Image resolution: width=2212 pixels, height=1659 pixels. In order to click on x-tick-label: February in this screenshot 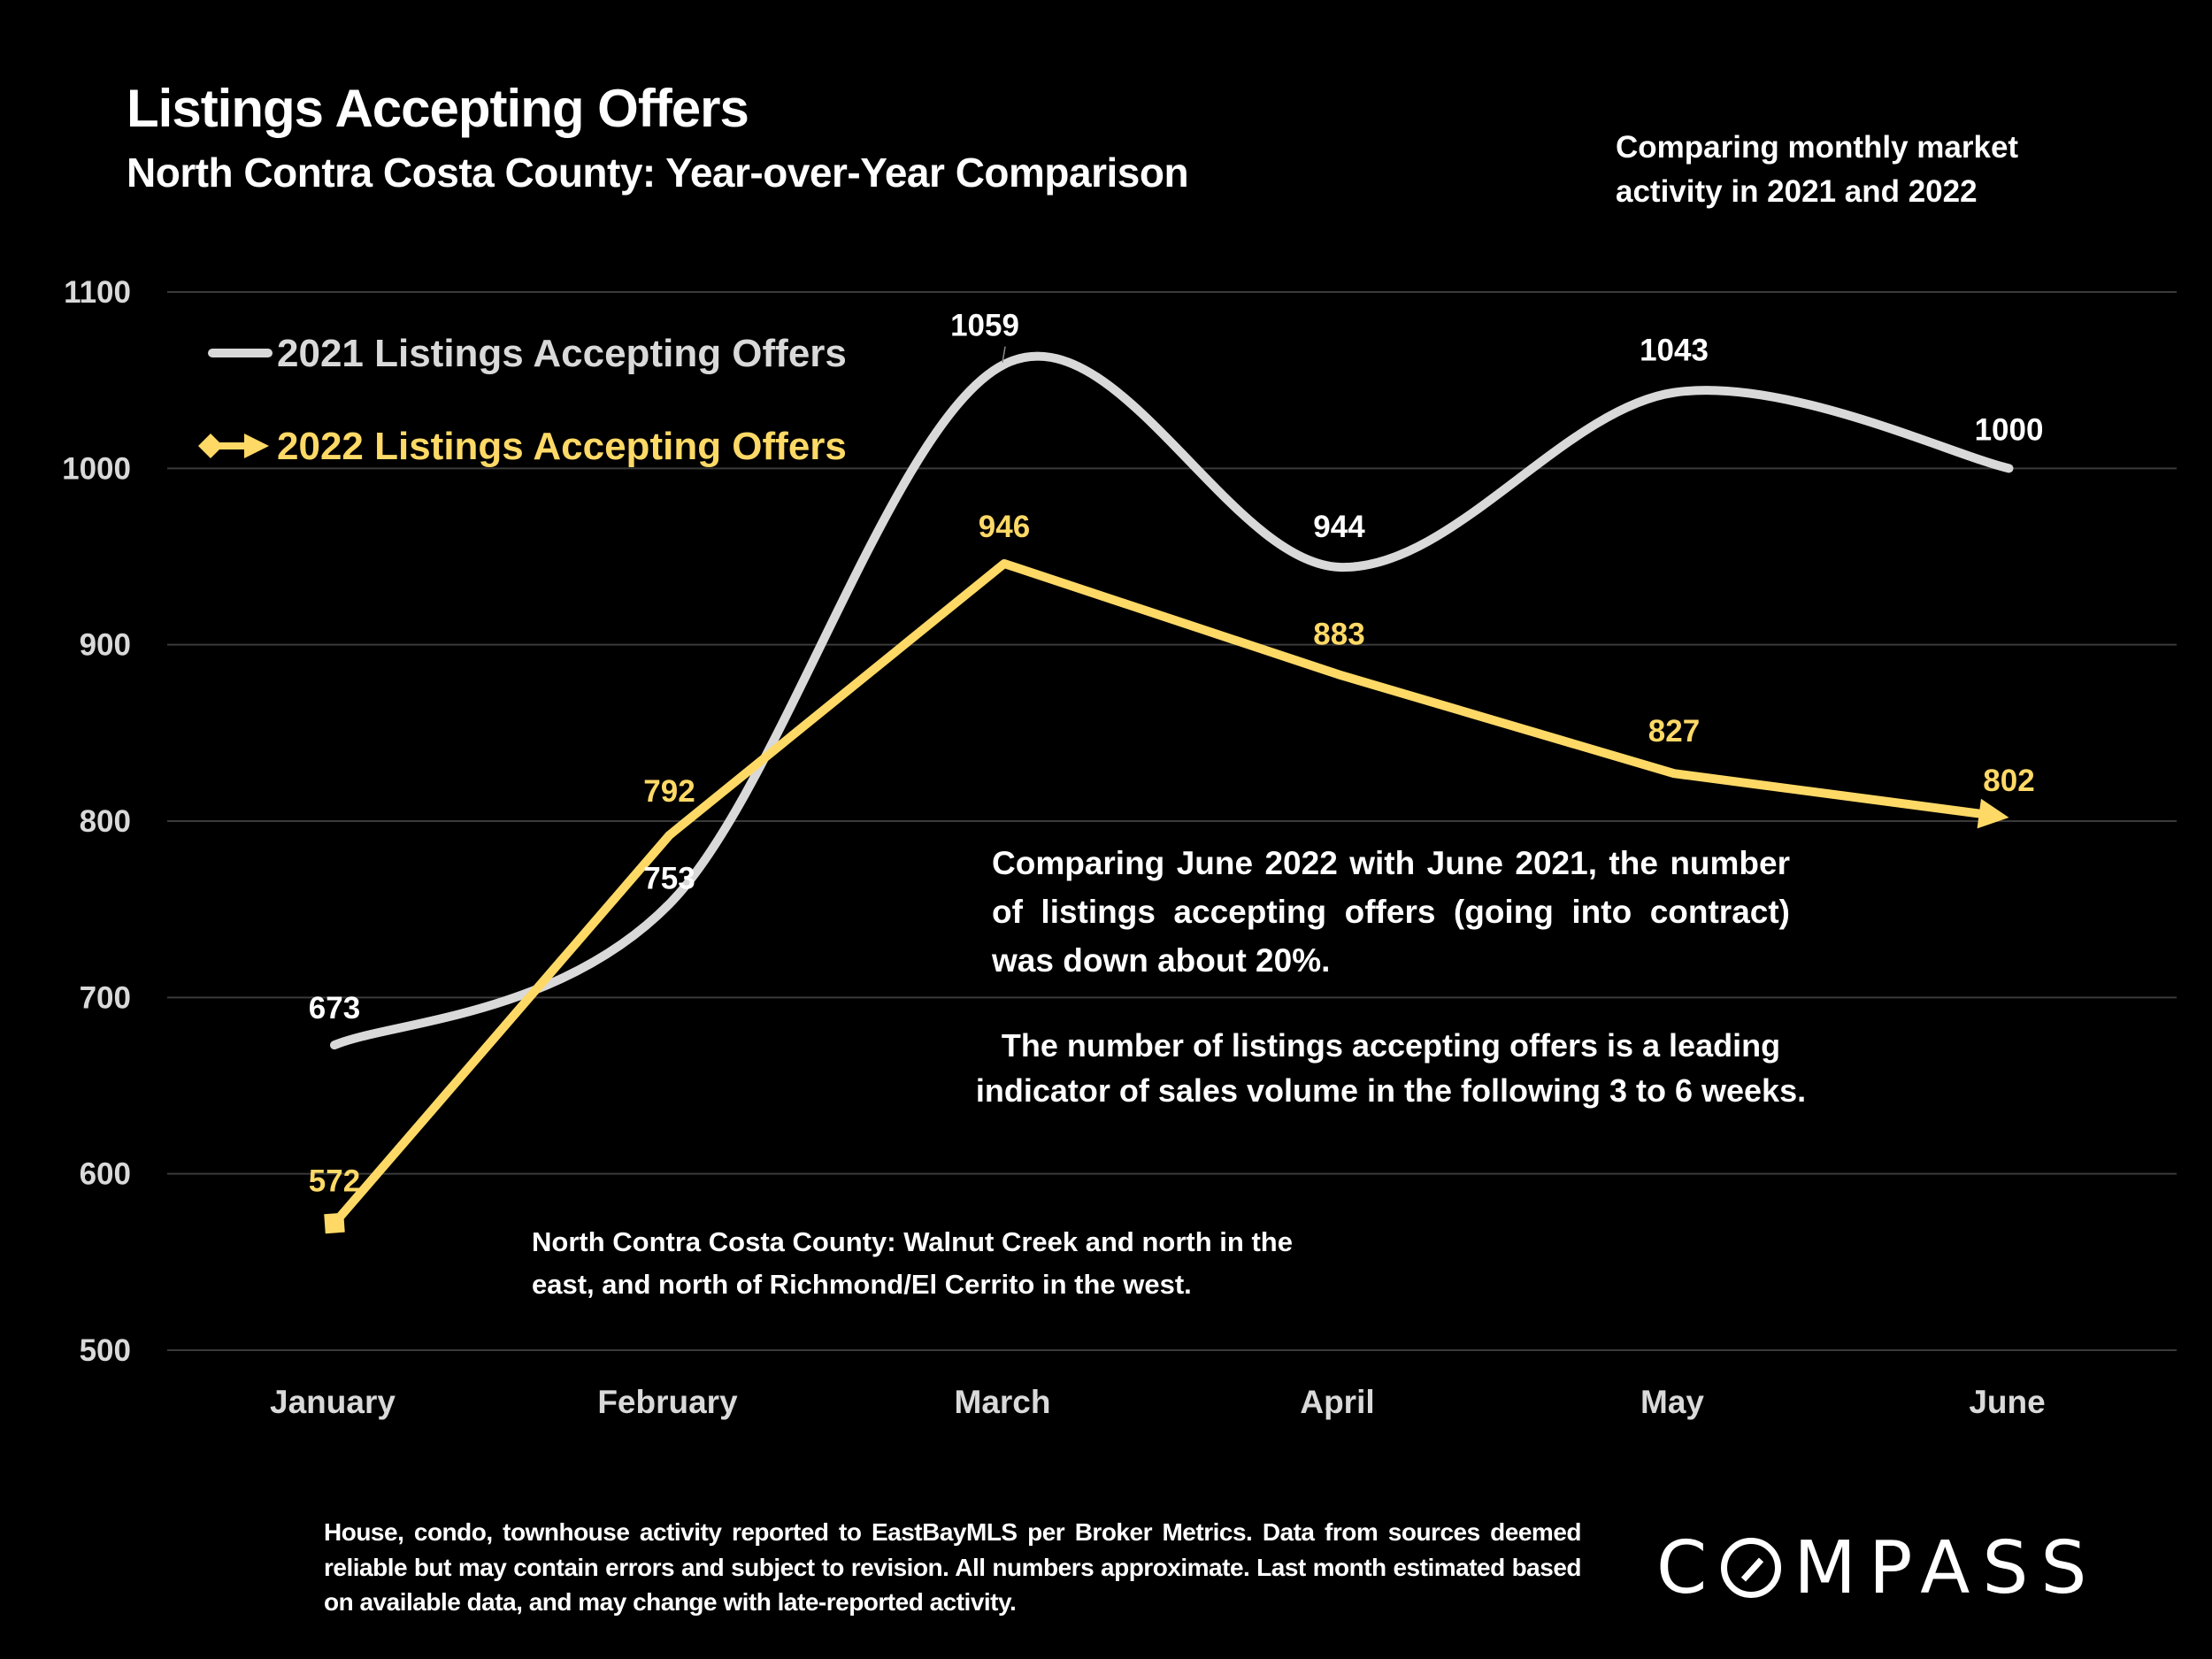, I will do `click(668, 1402)`.